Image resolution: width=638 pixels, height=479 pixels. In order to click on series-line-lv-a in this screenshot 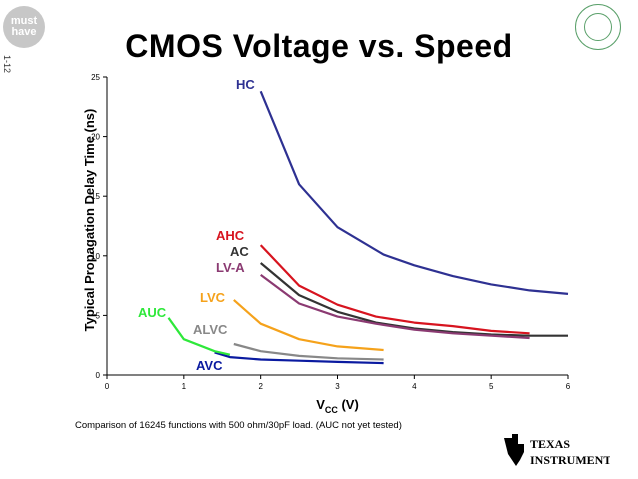, I will do `click(395, 307)`.